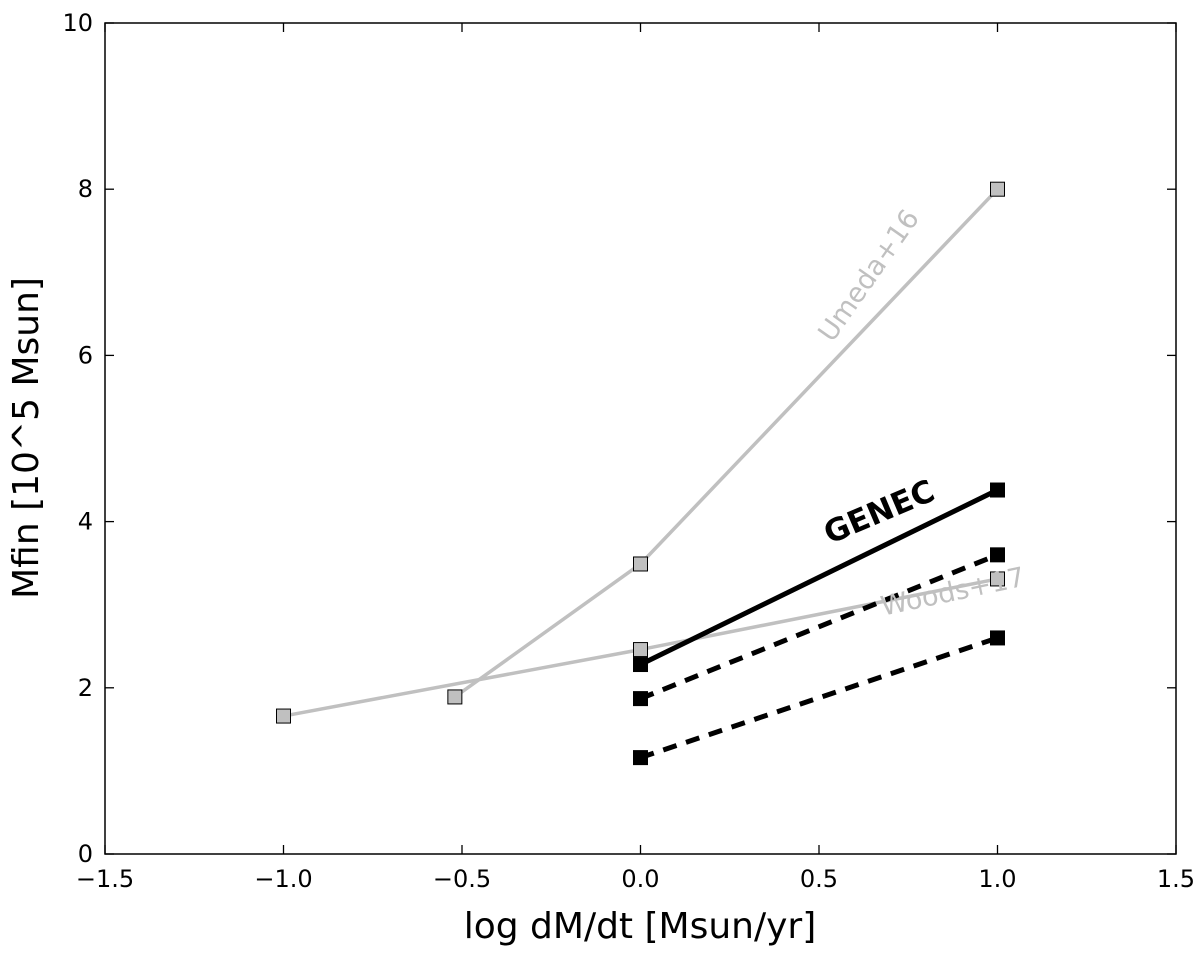 This screenshot has width=1200, height=956. What do you see at coordinates (819, 879) in the screenshot?
I see `x-tick-label: 0.5` at bounding box center [819, 879].